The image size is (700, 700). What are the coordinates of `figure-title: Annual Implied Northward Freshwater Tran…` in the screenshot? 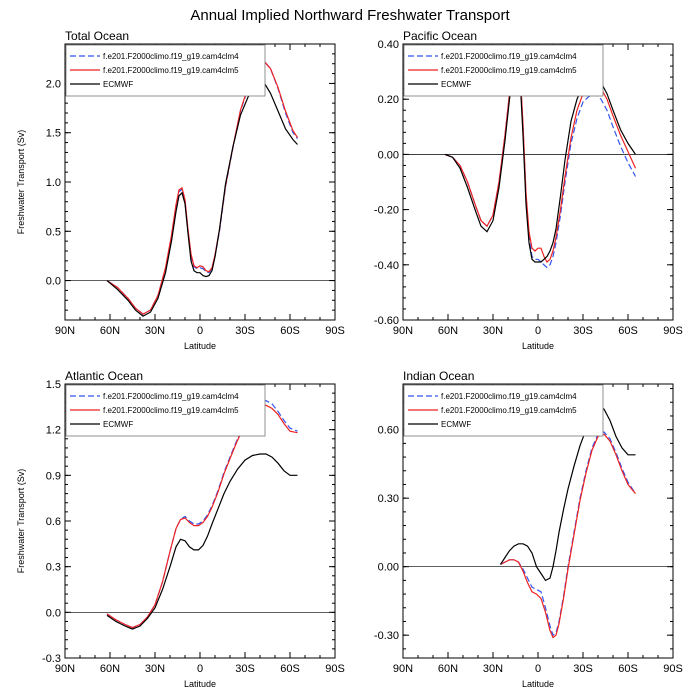 It's located at (350, 15).